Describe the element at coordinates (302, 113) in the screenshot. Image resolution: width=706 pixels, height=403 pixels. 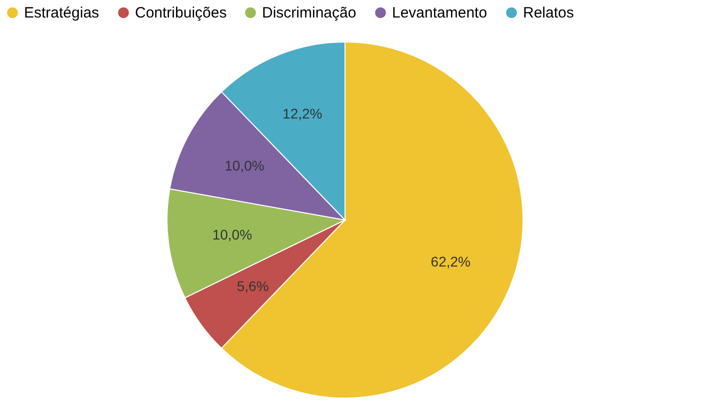
I see `data-label: 12,2%` at that location.